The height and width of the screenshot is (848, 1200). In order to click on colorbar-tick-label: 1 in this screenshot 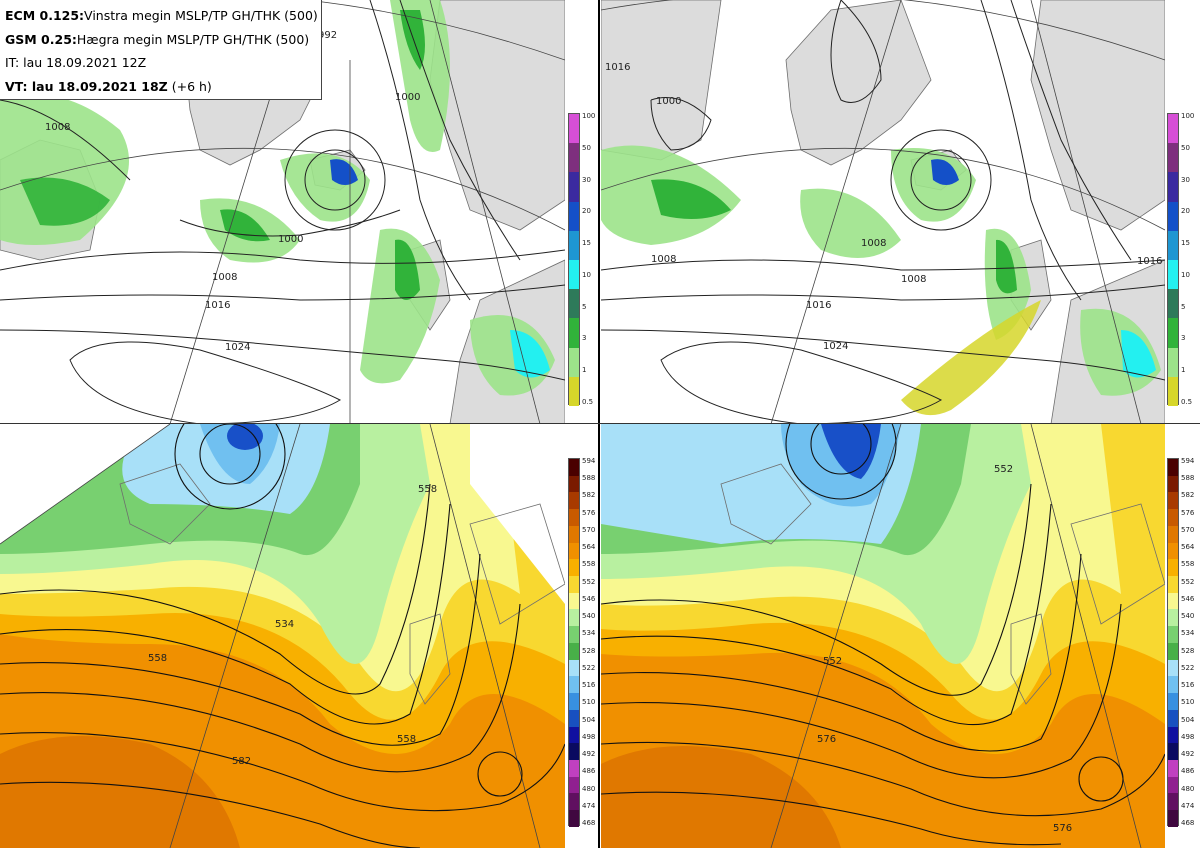, I will do `click(584, 370)`.